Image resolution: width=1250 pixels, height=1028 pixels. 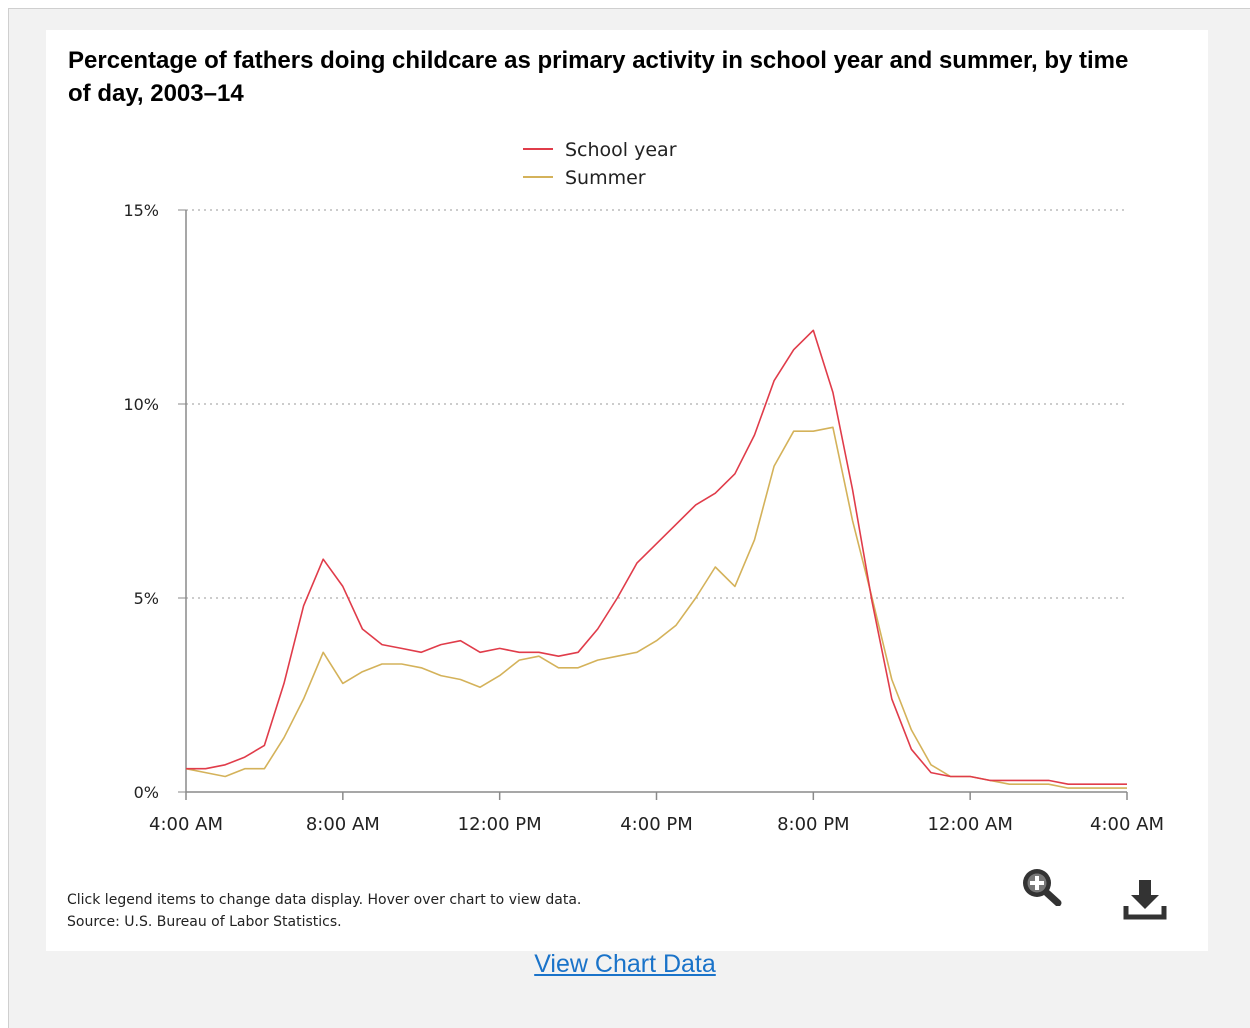 What do you see at coordinates (1041, 886) in the screenshot?
I see `zoom-in-icon` at bounding box center [1041, 886].